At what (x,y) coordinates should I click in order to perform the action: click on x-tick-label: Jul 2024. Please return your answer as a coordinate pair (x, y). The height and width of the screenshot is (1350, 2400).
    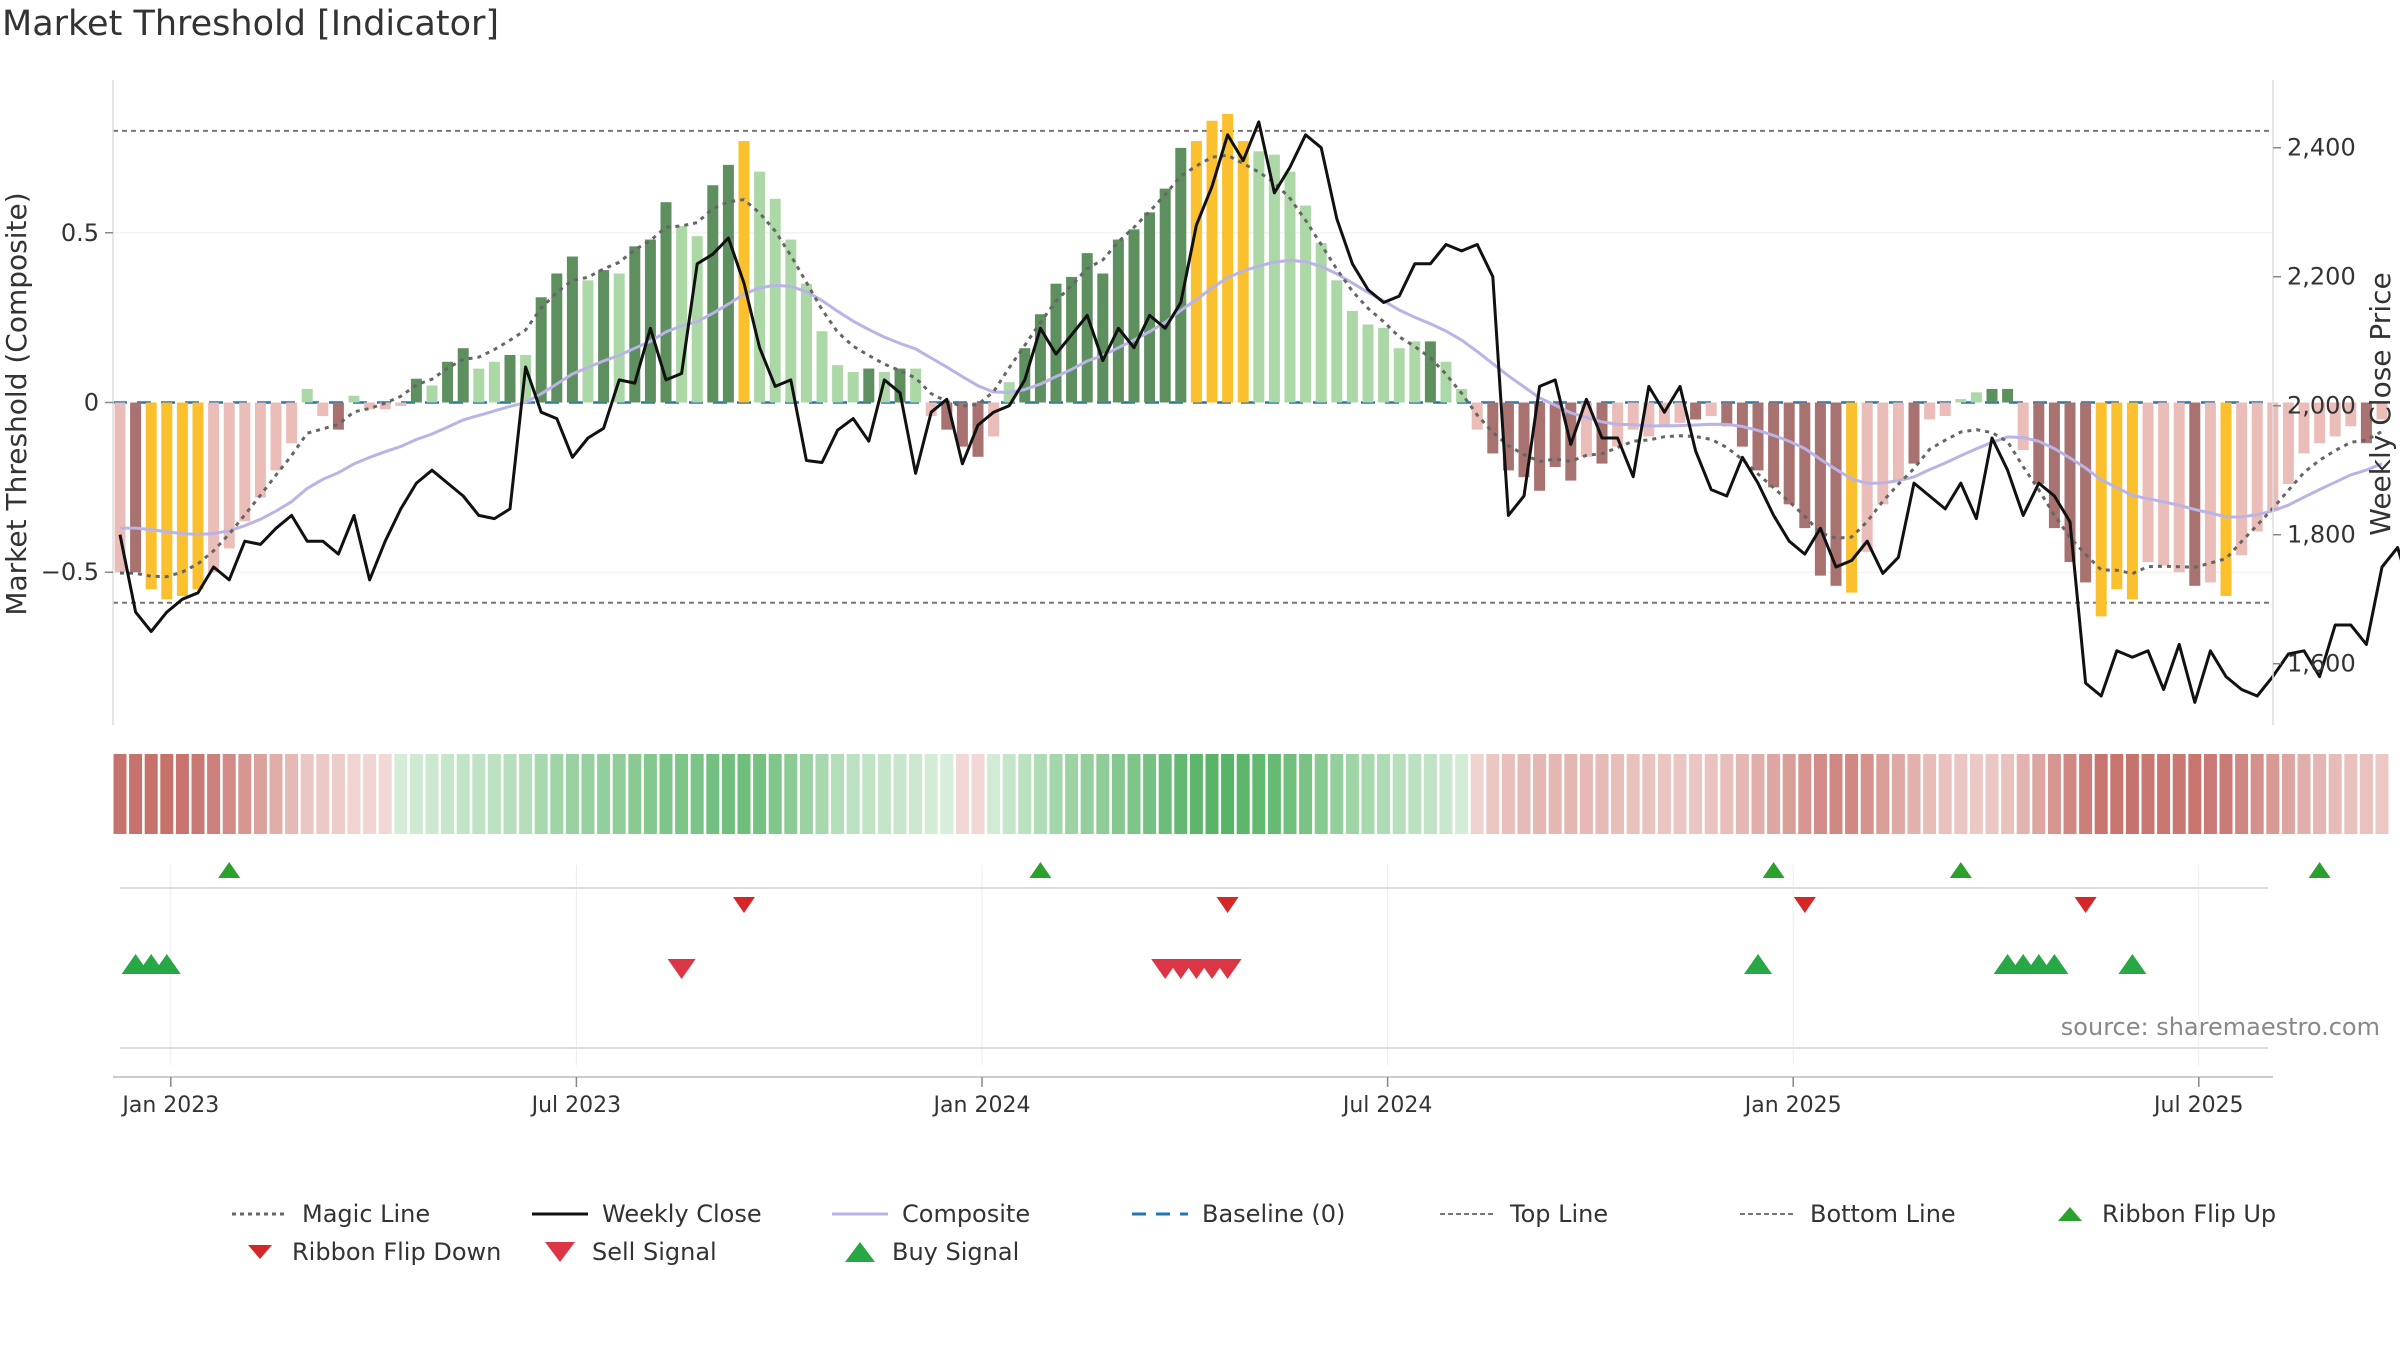
    Looking at the image, I should click on (1387, 1105).